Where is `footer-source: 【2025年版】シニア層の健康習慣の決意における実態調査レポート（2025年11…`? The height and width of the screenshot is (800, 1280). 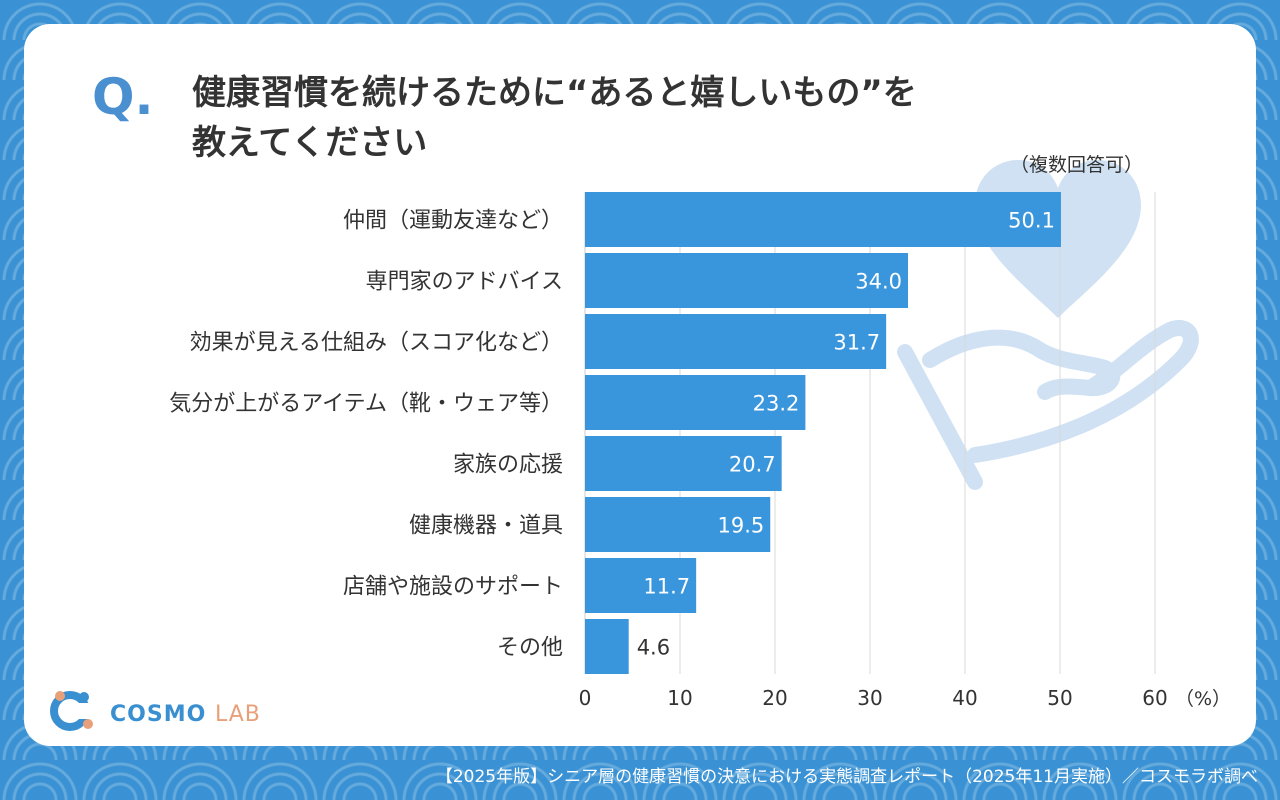
footer-source: 【2025年版】シニア層の健康習慣の決意における実態調査レポート（2025年11… is located at coordinates (846, 777).